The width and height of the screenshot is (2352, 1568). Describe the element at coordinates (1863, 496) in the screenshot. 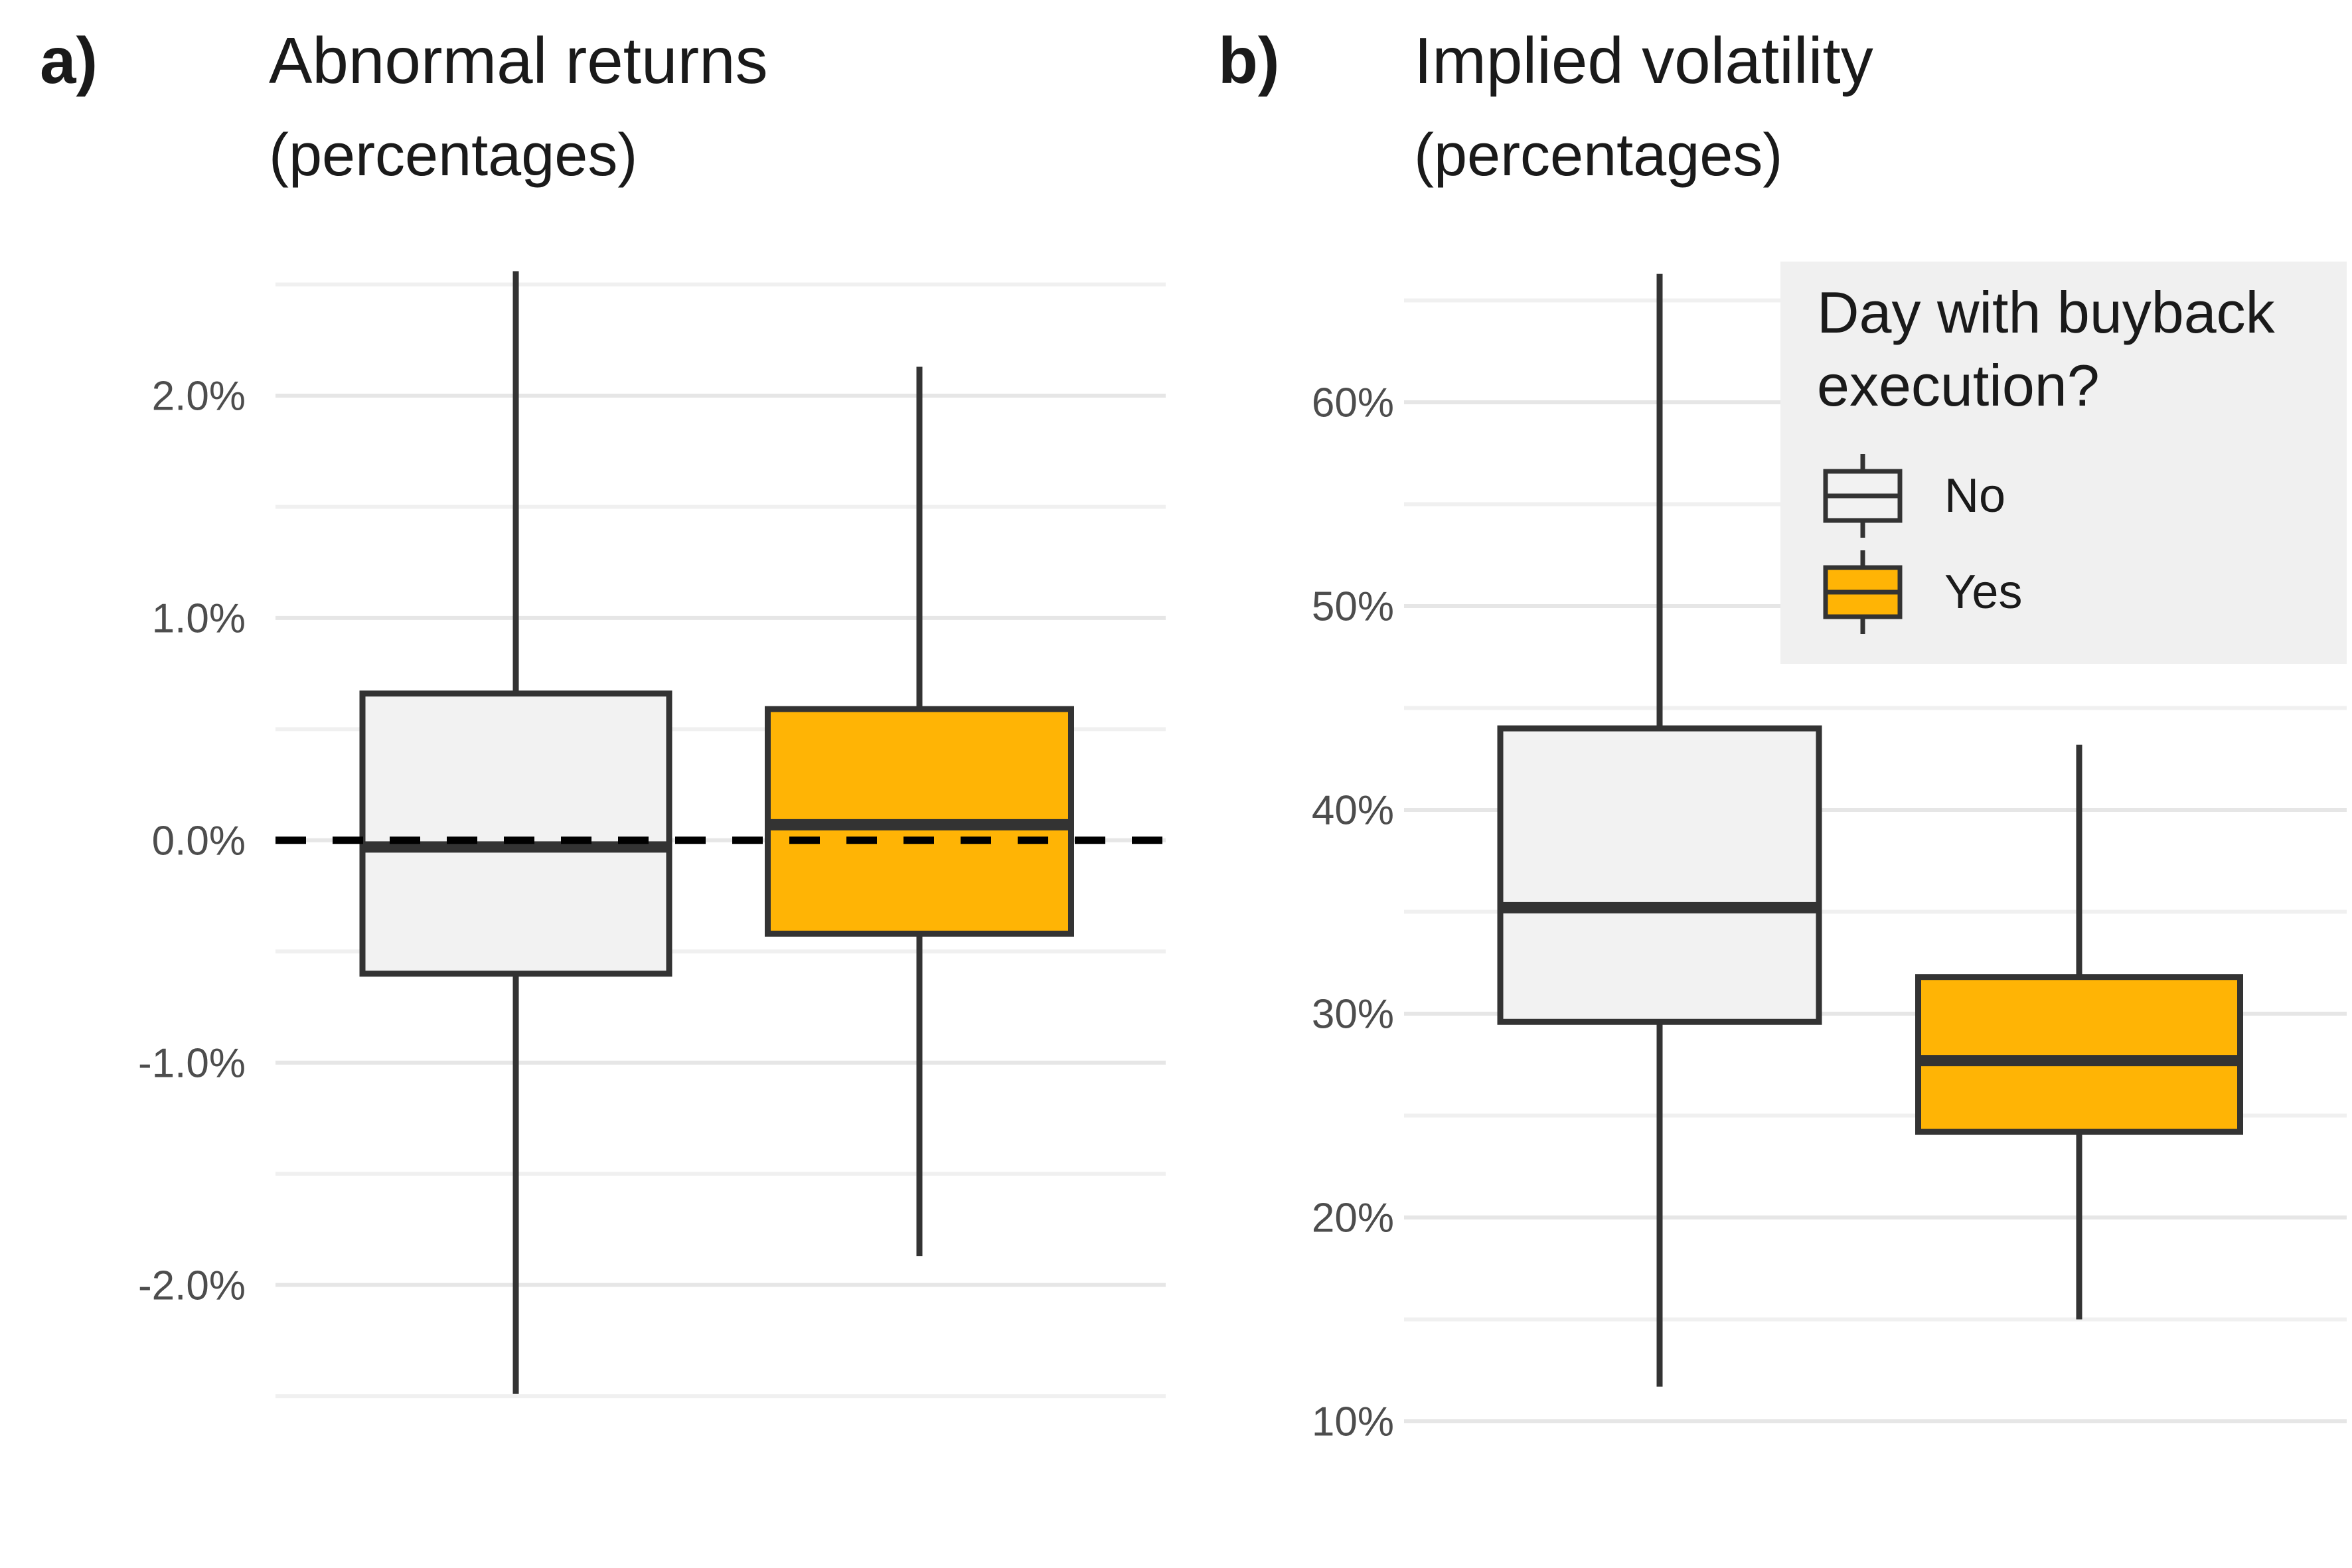

I see `boxplot-key-no-icon` at that location.